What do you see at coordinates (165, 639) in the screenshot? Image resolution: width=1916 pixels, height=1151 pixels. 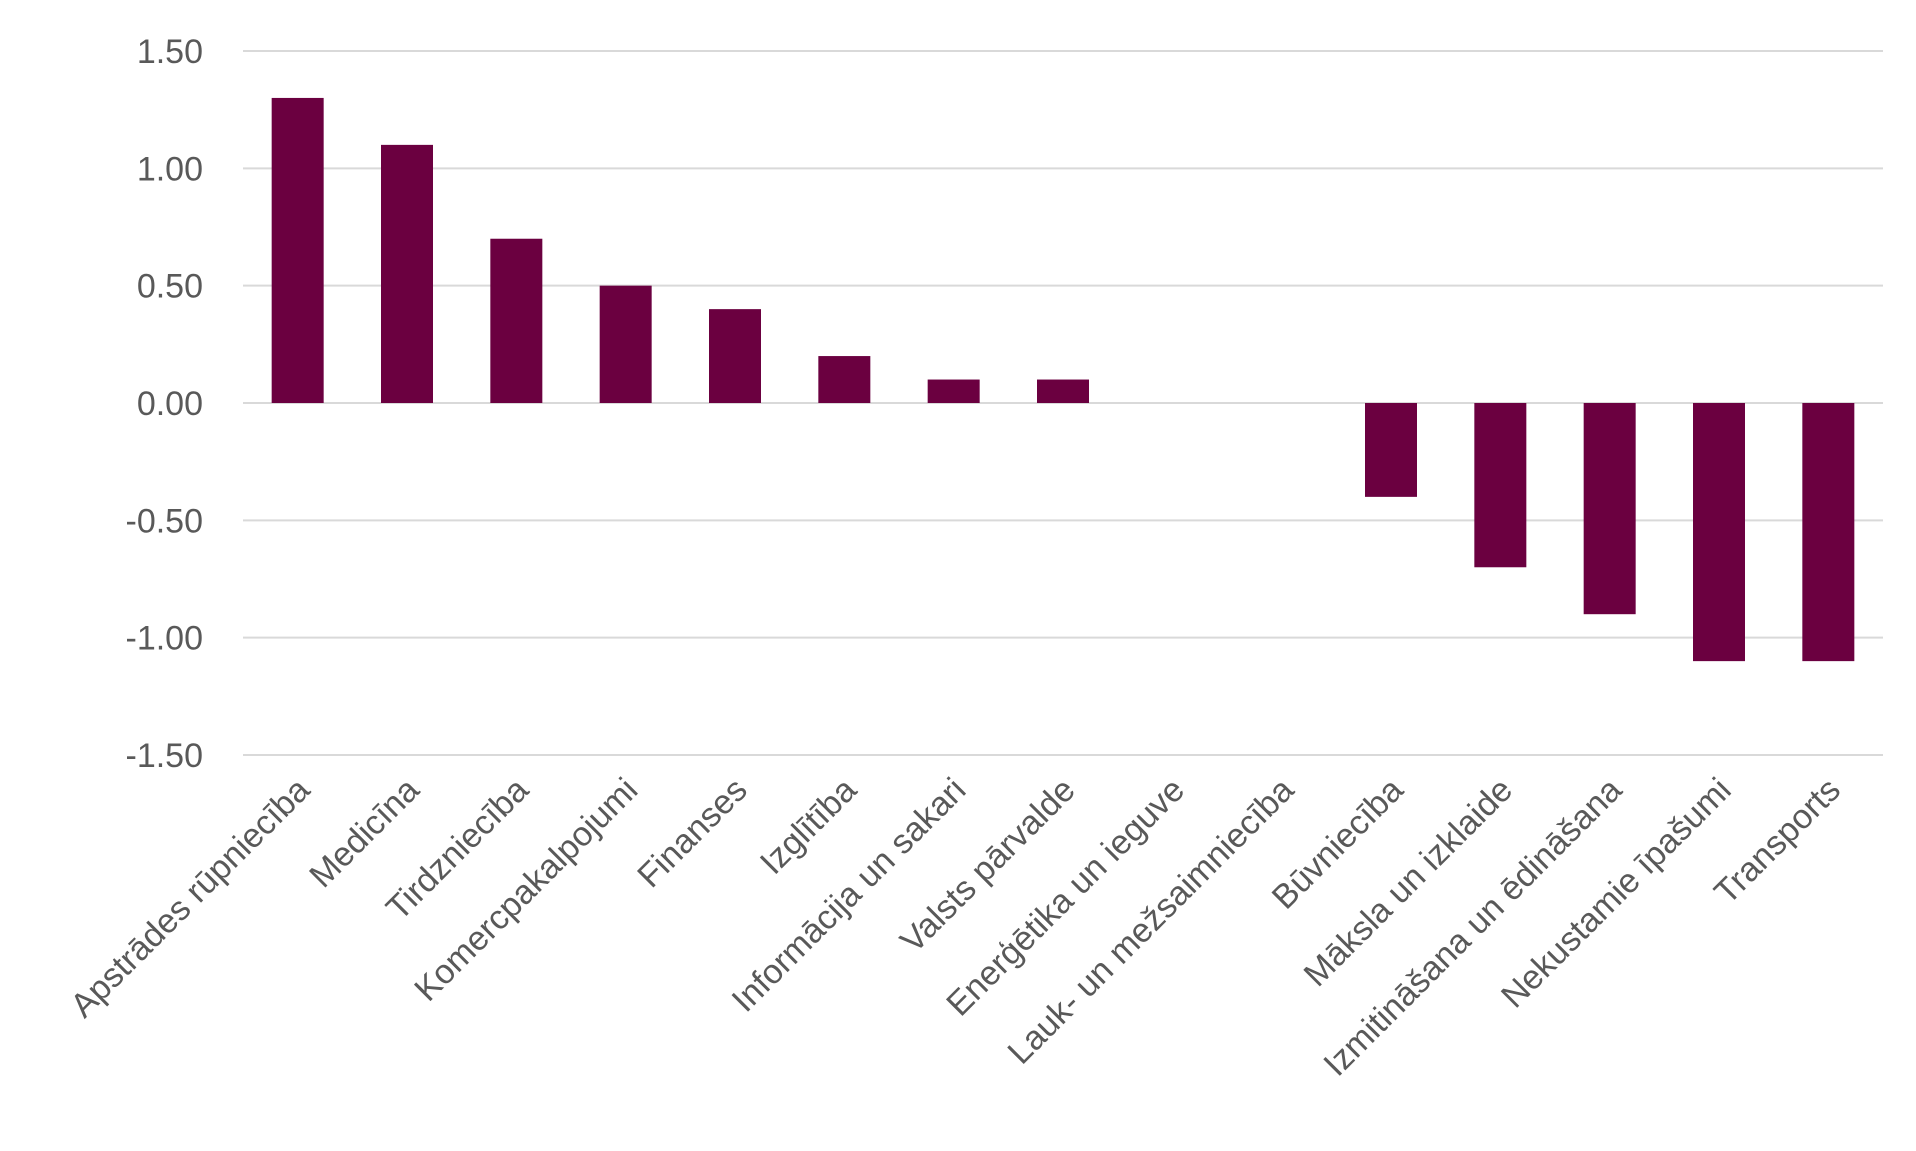 I see `y-tick-label: -1.00` at bounding box center [165, 639].